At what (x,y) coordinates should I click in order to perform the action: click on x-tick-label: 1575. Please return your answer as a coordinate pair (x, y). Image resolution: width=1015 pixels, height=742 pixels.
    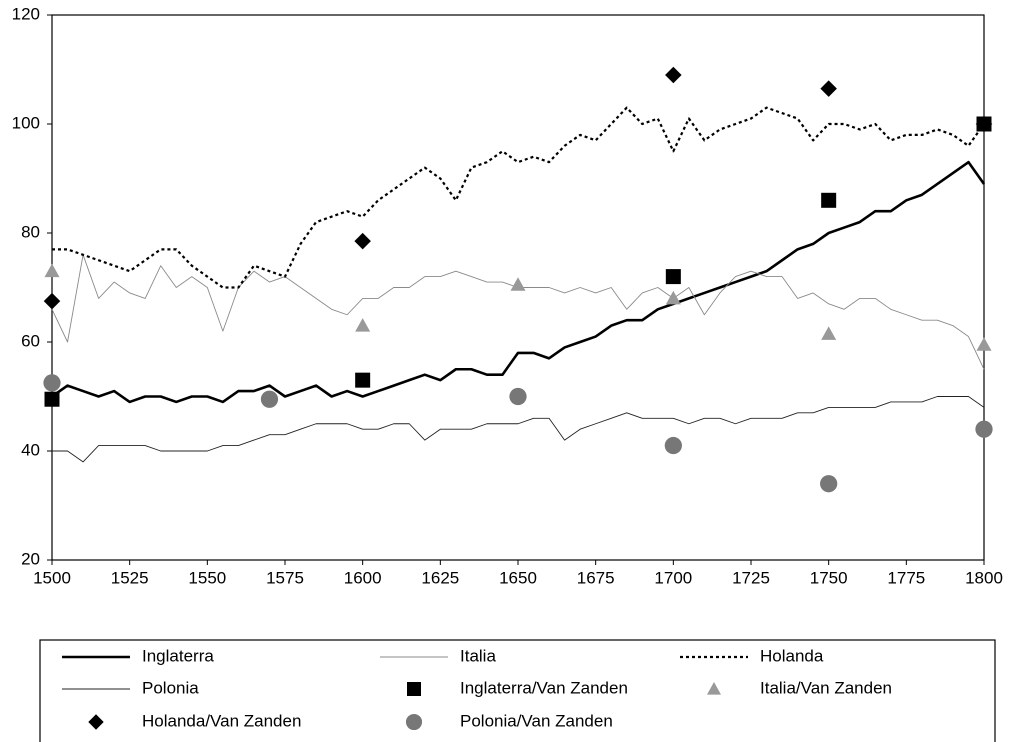
    Looking at the image, I should click on (285, 577).